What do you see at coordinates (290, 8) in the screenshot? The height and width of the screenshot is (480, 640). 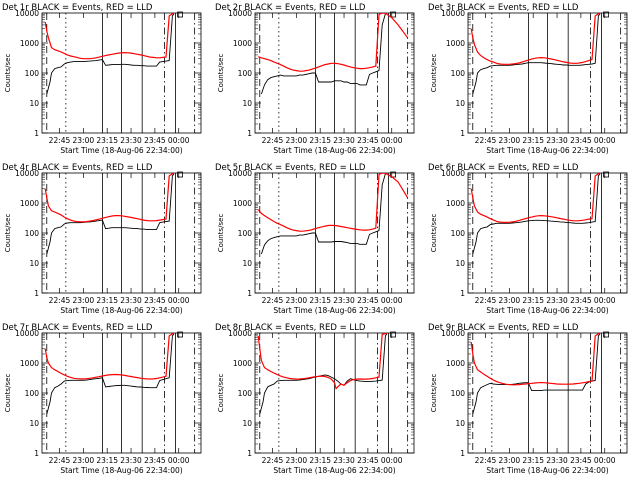 I see `panel-title: Det 2r BLACK = Events, RED = LLD` at bounding box center [290, 8].